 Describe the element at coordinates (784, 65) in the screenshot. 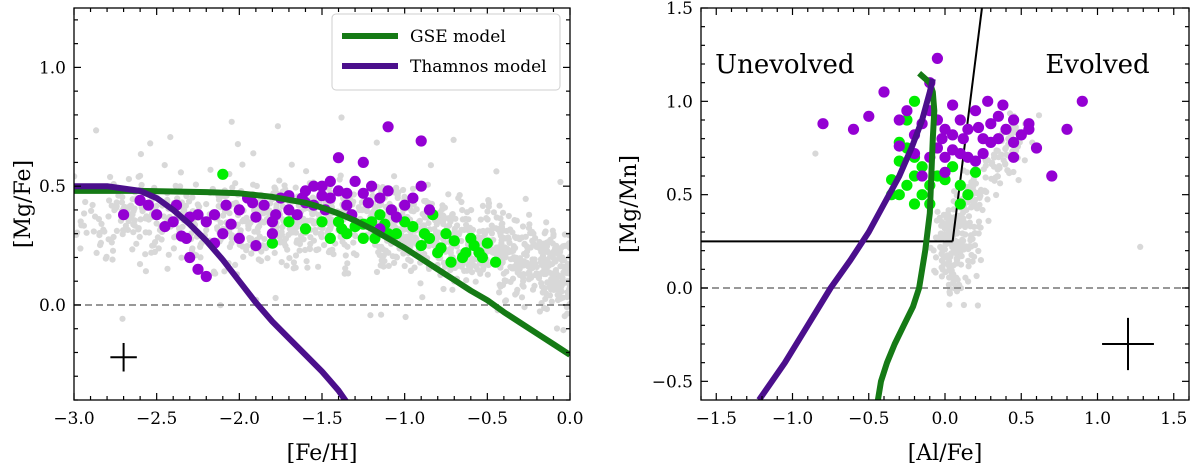

I see `region-label-unevolved: Unevolved` at that location.